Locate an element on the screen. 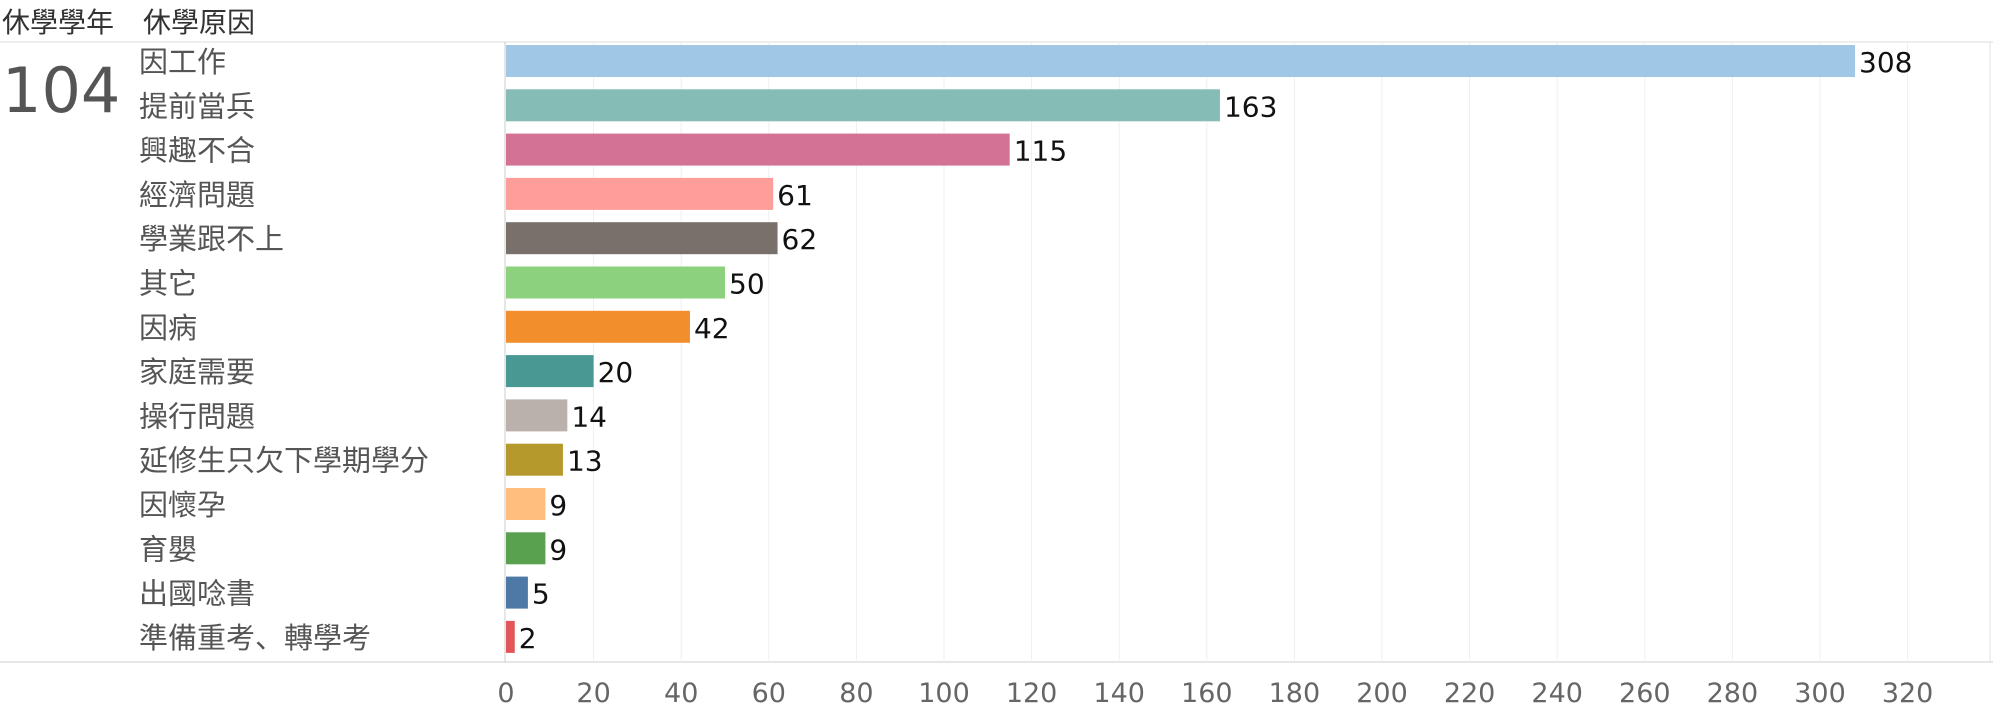 This screenshot has height=718, width=1993. x-tick-label: 0 is located at coordinates (505, 693).